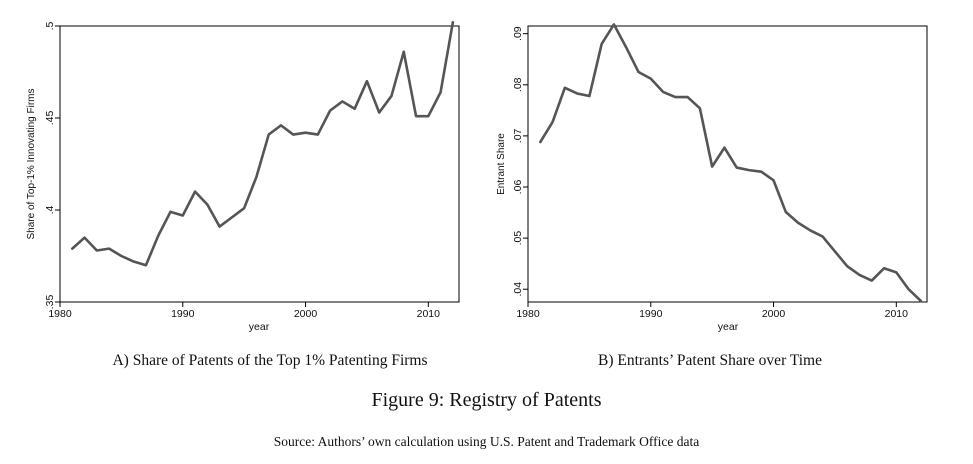 This screenshot has width=973, height=464. I want to click on panel-b-y-tick-label: .09, so click(518, 33).